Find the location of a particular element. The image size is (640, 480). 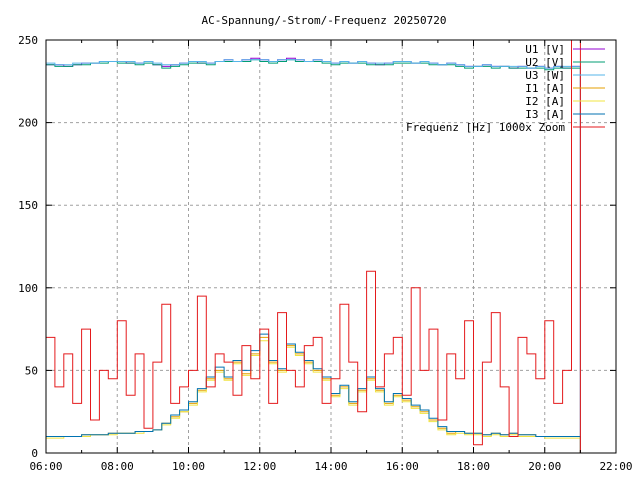

y-tick-label: 200 is located at coordinates (28, 123).